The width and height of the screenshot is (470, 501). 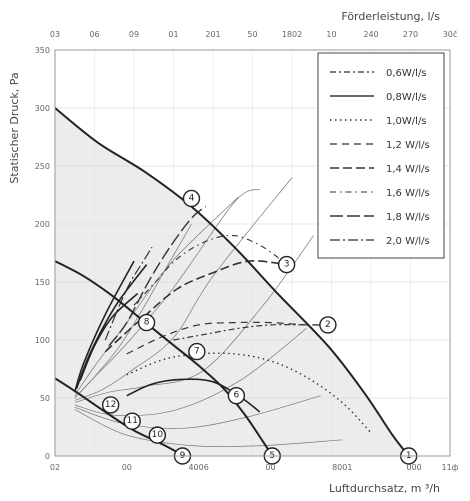 What do you see at coordinates (380, 169) in the screenshot?
I see `legend-entry: 1,4 W/l/s` at bounding box center [380, 169].